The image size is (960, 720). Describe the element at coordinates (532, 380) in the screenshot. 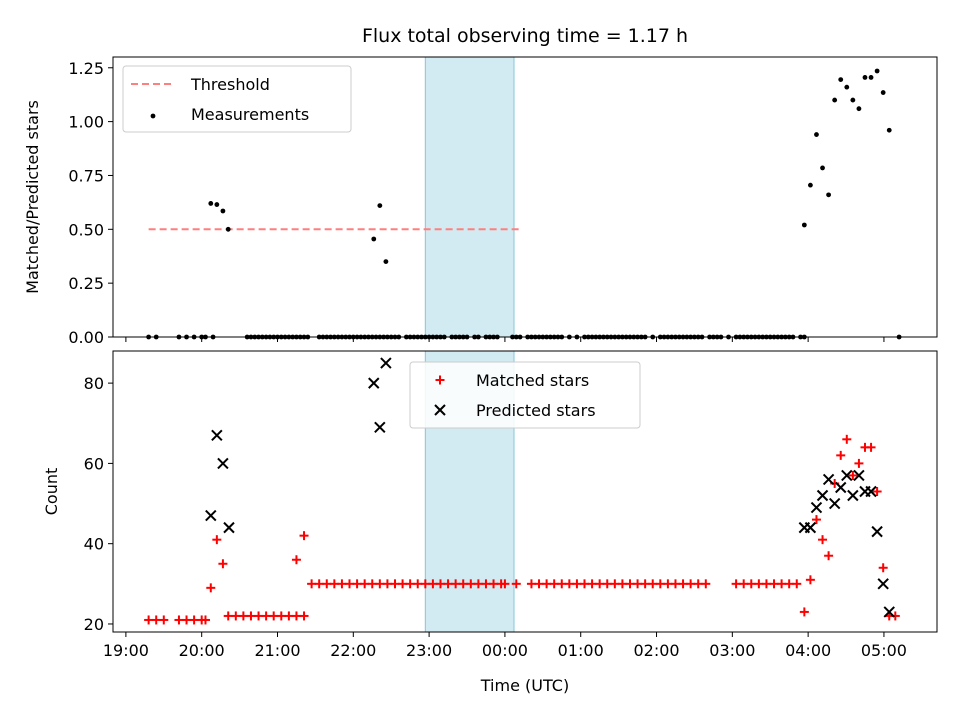

I see `legend-matched-label: Matched stars` at that location.